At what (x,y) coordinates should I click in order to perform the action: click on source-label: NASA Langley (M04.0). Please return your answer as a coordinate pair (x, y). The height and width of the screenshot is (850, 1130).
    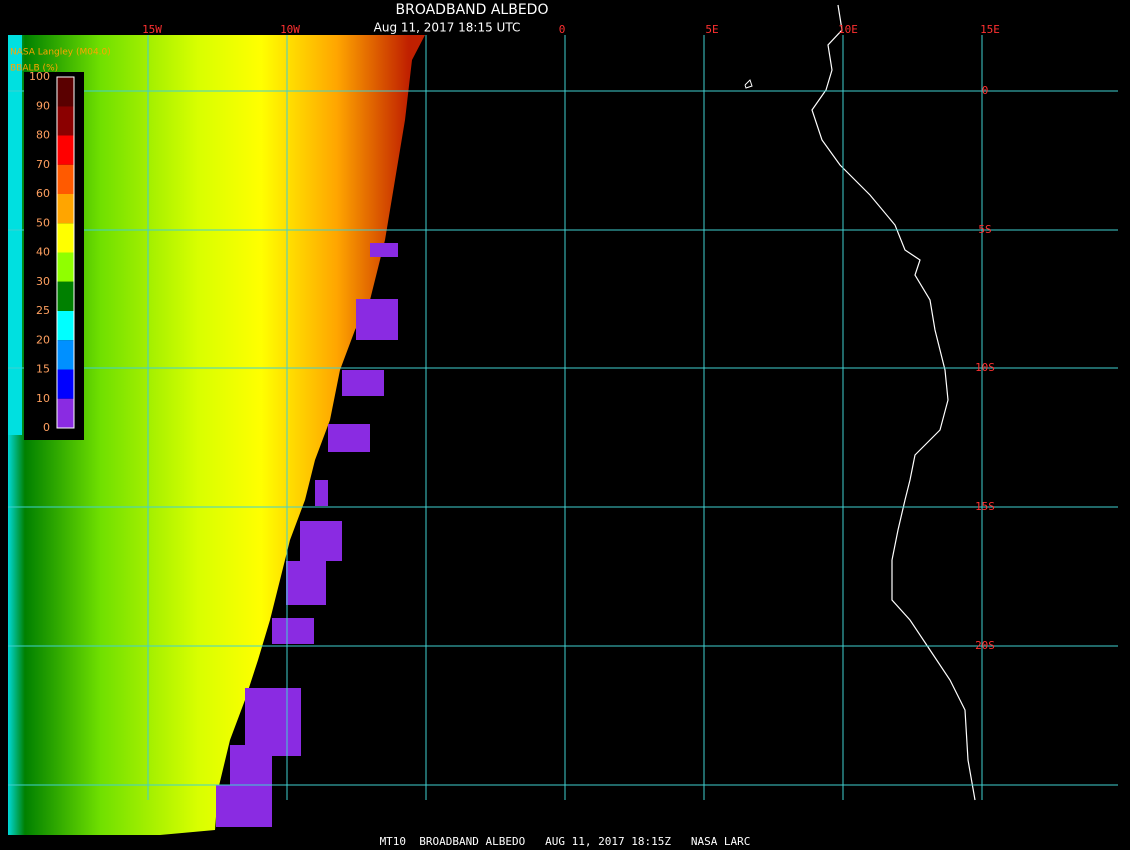
    Looking at the image, I should click on (60, 53).